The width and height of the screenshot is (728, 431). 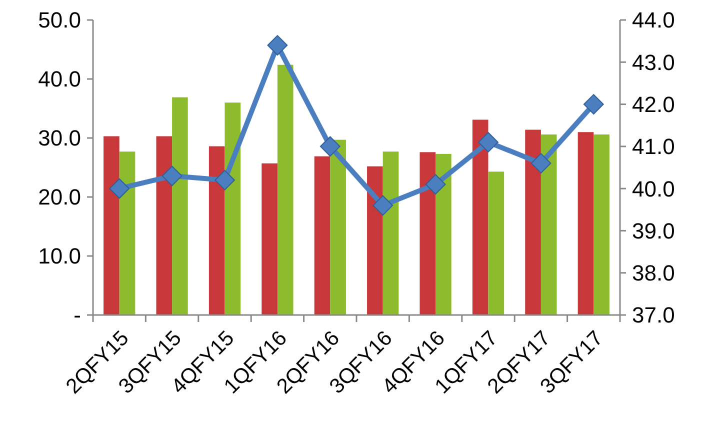 I want to click on y2-tick-label: 38.0, so click(x=653, y=273).